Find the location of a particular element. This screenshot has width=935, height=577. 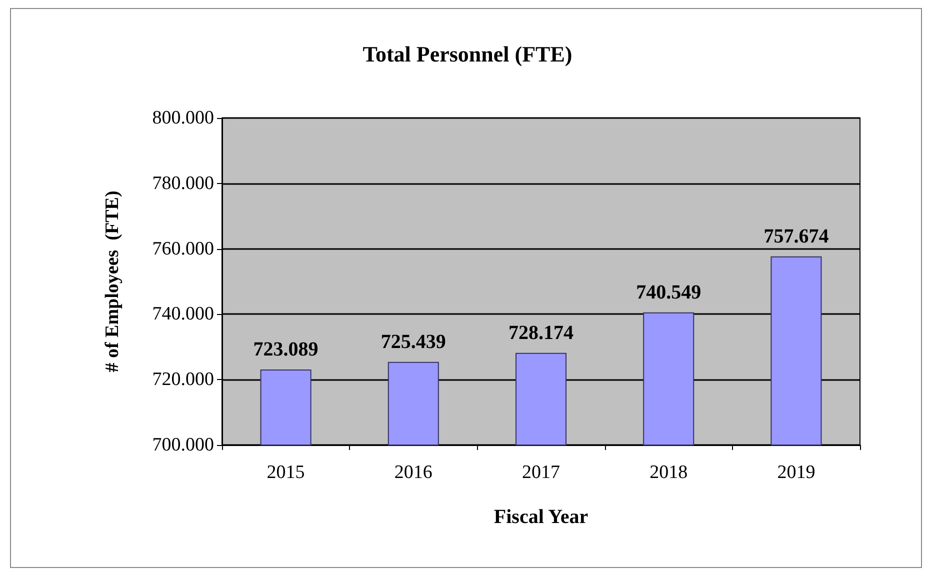

x-axis-title: Fiscal Year is located at coordinates (541, 517).